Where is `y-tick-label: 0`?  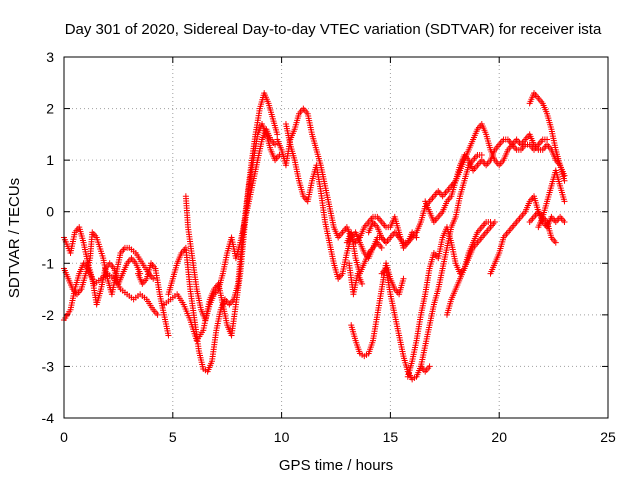 y-tick-label: 0 is located at coordinates (50, 212).